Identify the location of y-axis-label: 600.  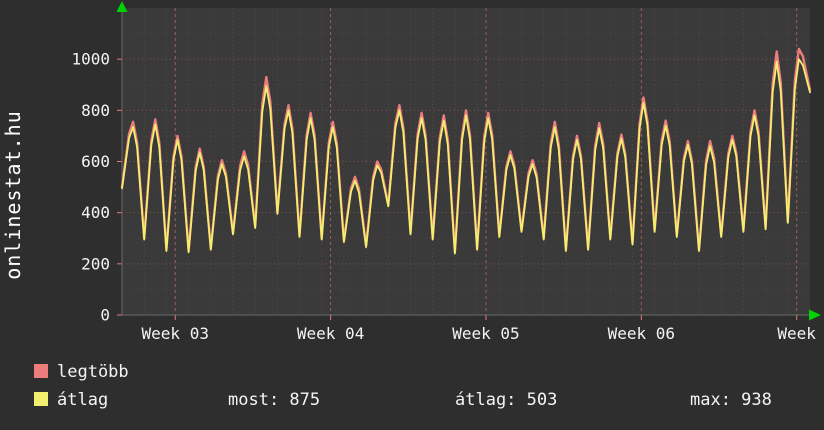
(95, 161).